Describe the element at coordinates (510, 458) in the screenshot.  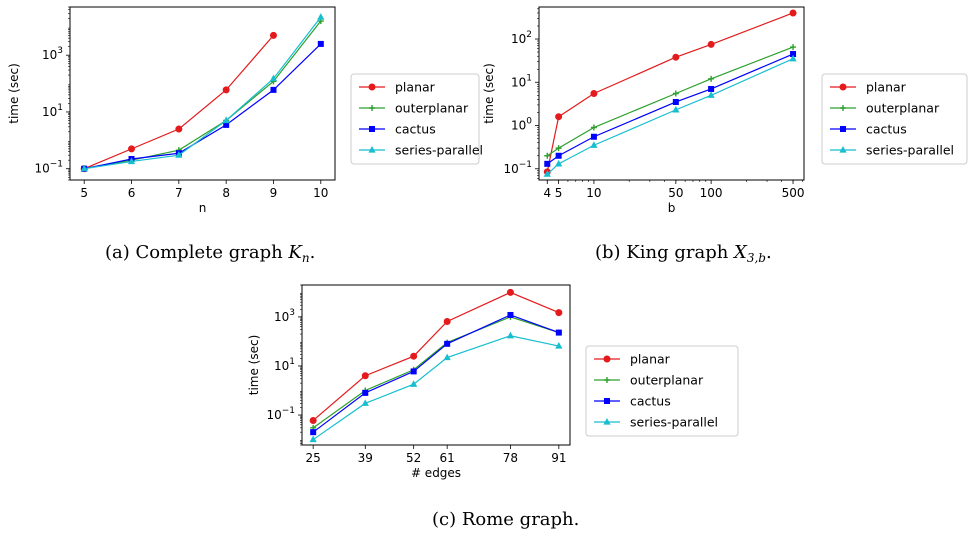
I see `x-tick-label: 78` at that location.